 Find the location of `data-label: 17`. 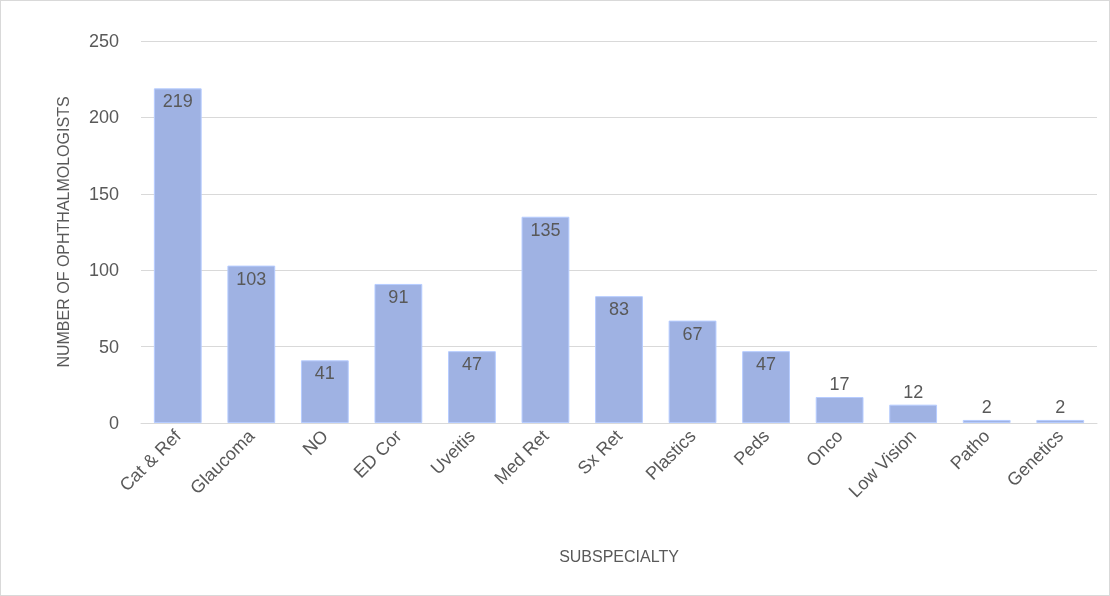

data-label: 17 is located at coordinates (839, 384).